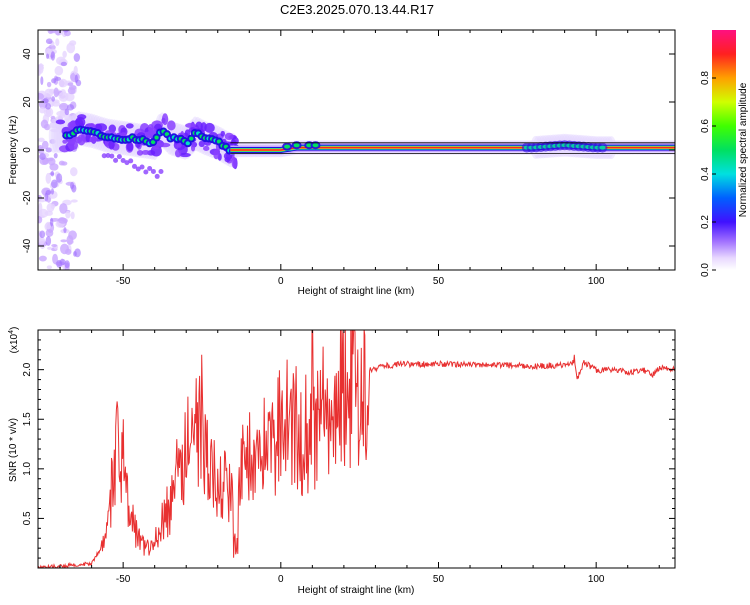 The image size is (750, 605). What do you see at coordinates (357, 9) in the screenshot?
I see `figure-title: C2E3.2025.070.13.44.R17` at bounding box center [357, 9].